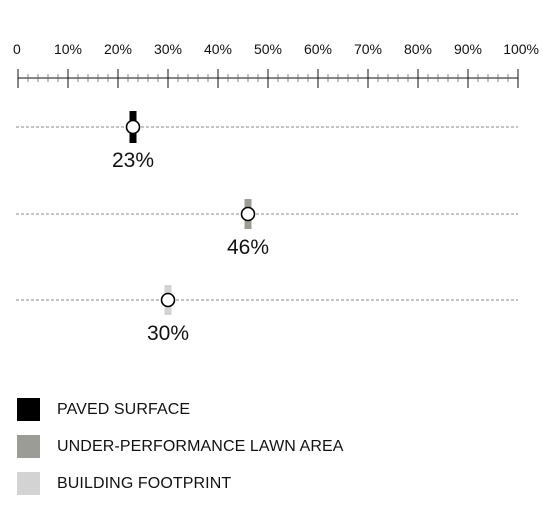 This screenshot has height=532, width=542. What do you see at coordinates (124, 409) in the screenshot?
I see `legend-label-paved-surface: PAVED SURFACE` at bounding box center [124, 409].